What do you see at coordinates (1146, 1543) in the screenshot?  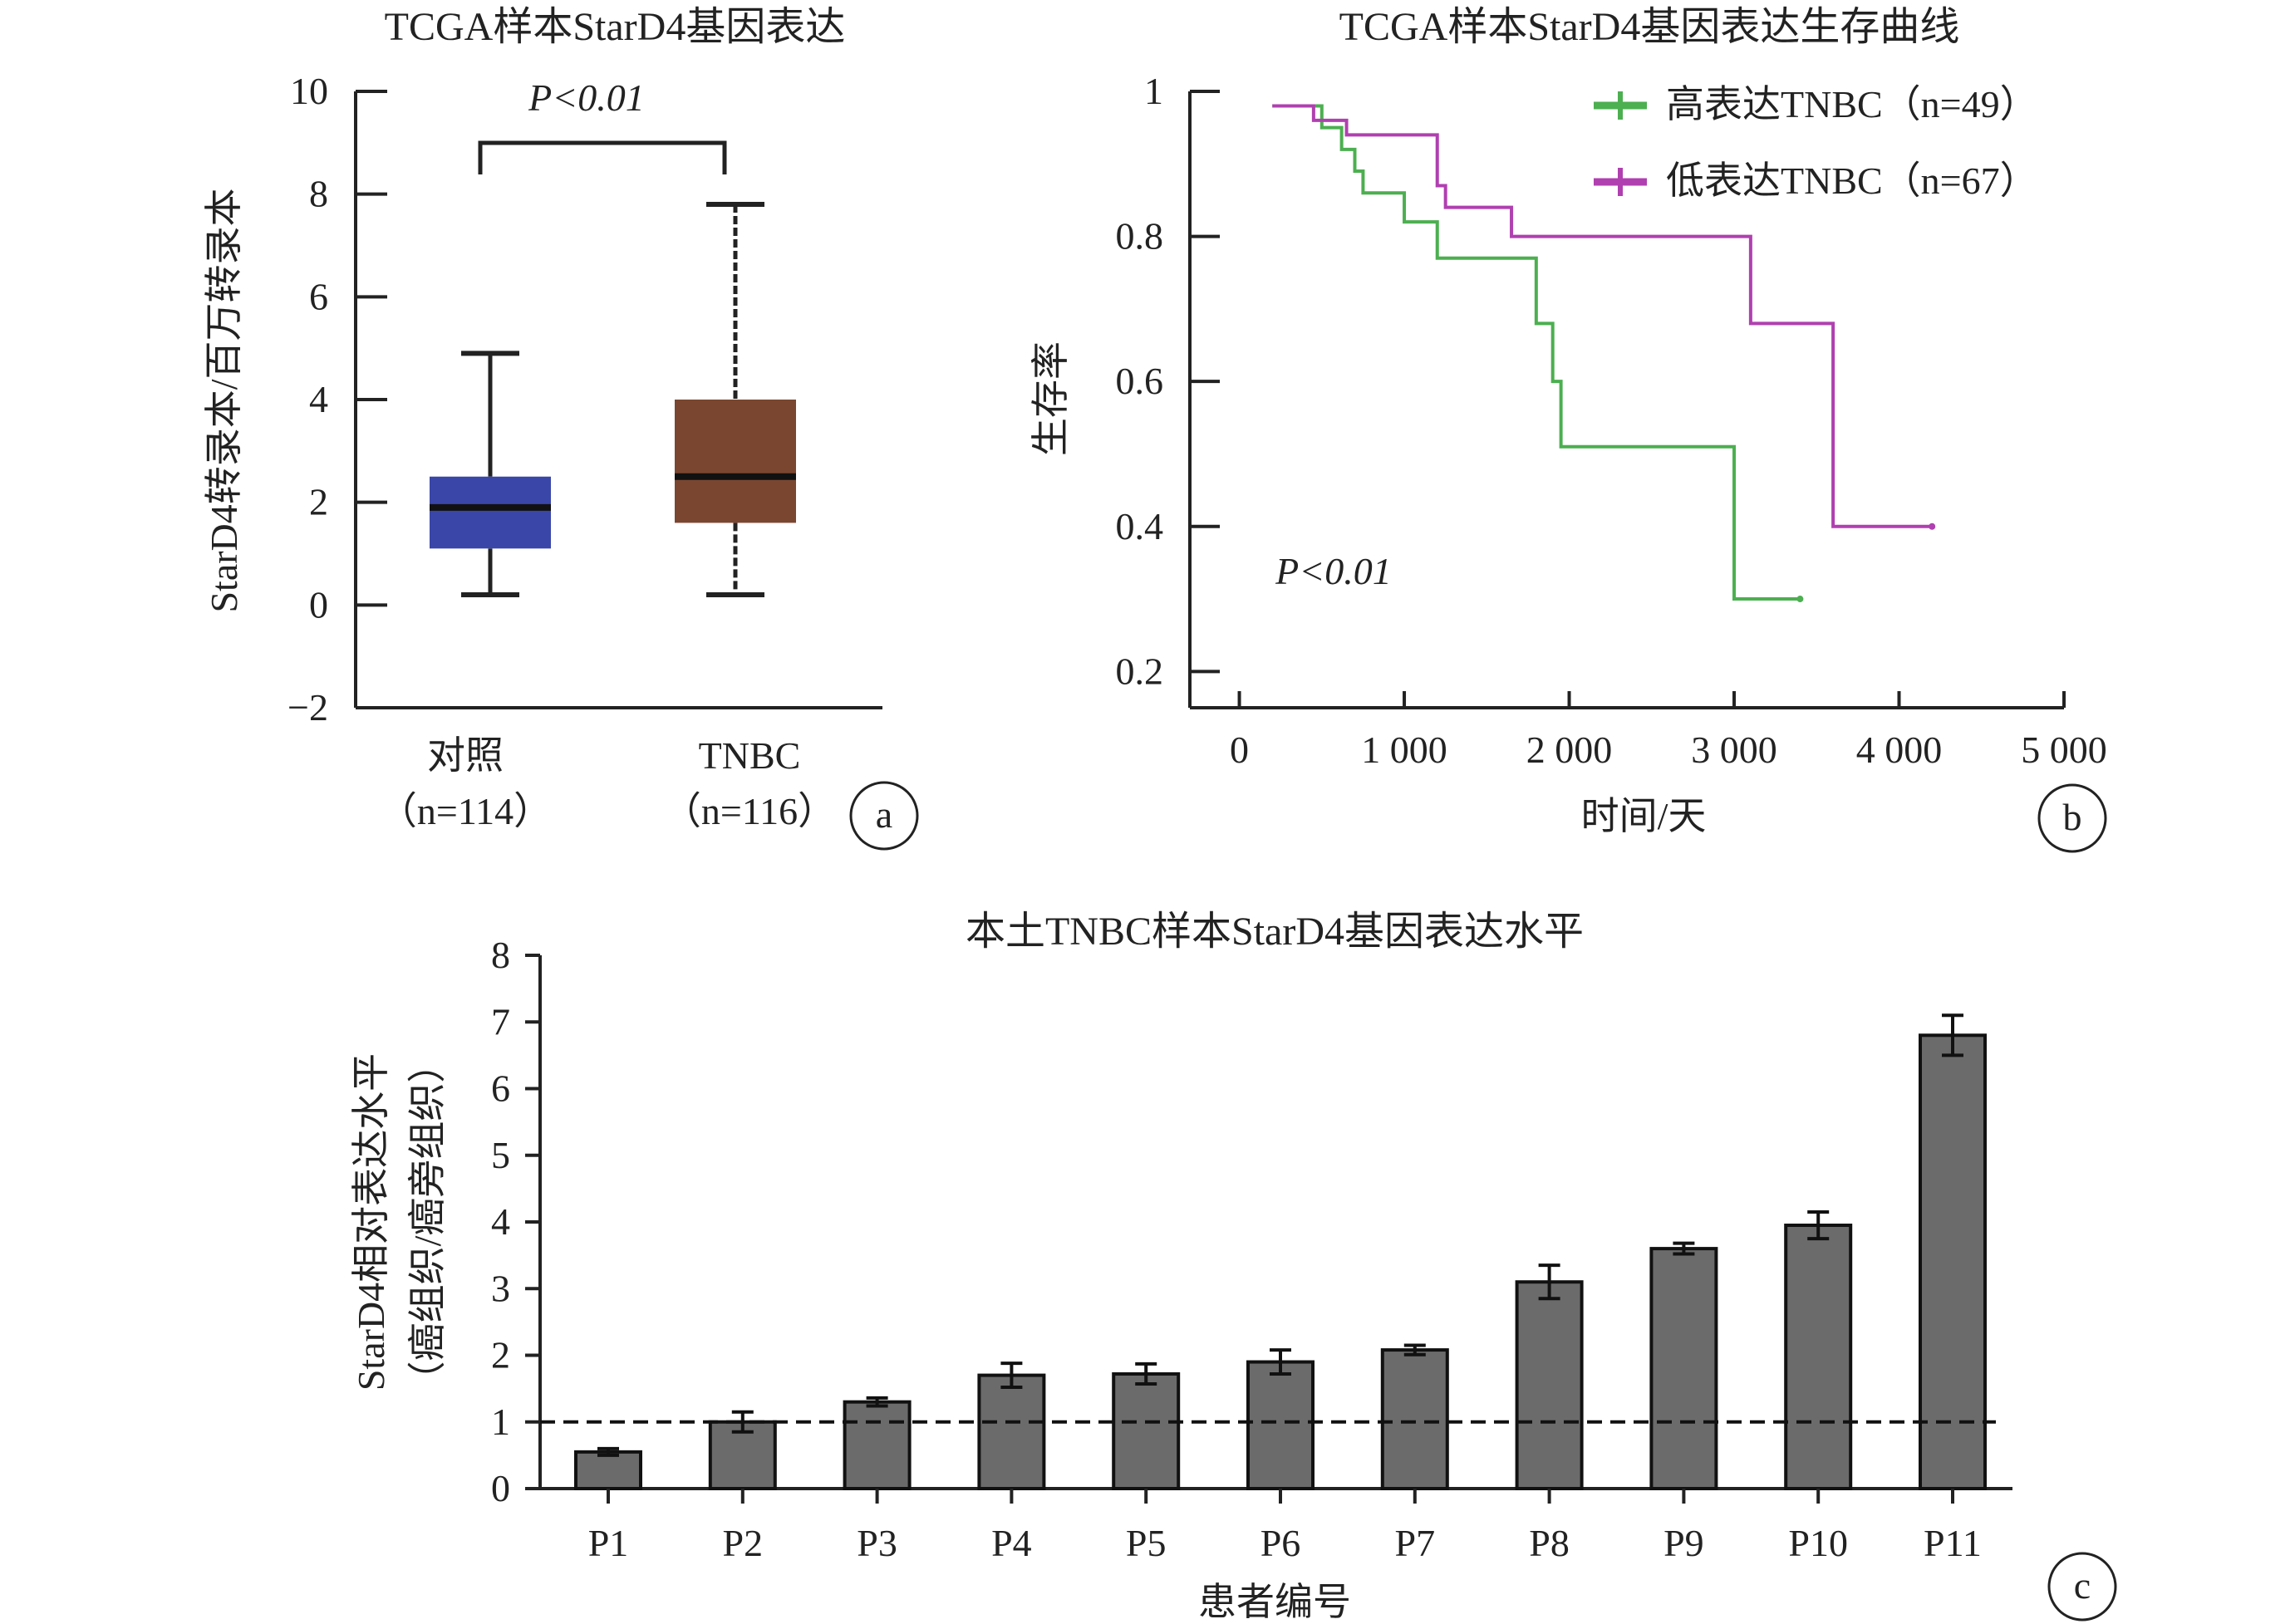 I see `x-tick-label: P5` at bounding box center [1146, 1543].